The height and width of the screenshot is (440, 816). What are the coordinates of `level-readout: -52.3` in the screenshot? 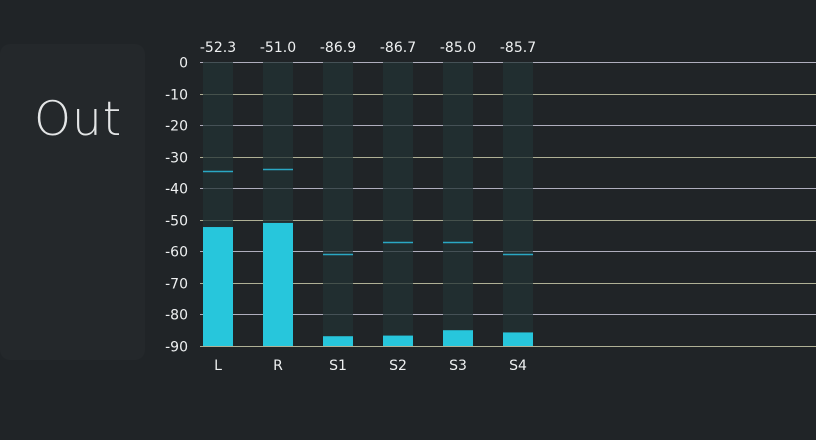 It's located at (218, 48).